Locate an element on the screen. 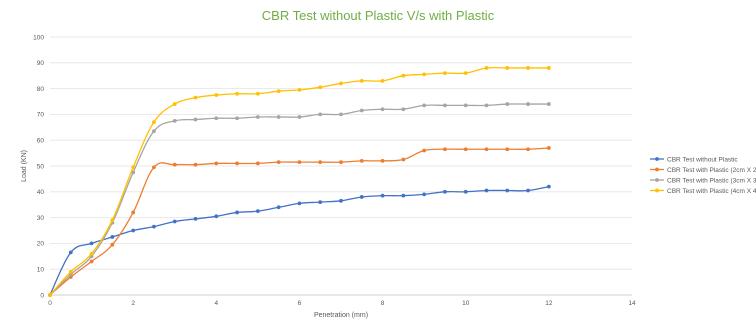 The image size is (756, 326). x-tick-label: 10 is located at coordinates (466, 303).